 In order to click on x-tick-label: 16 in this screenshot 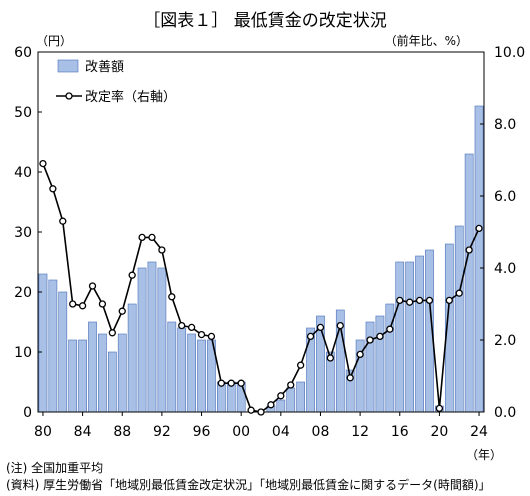, I will do `click(400, 432)`.